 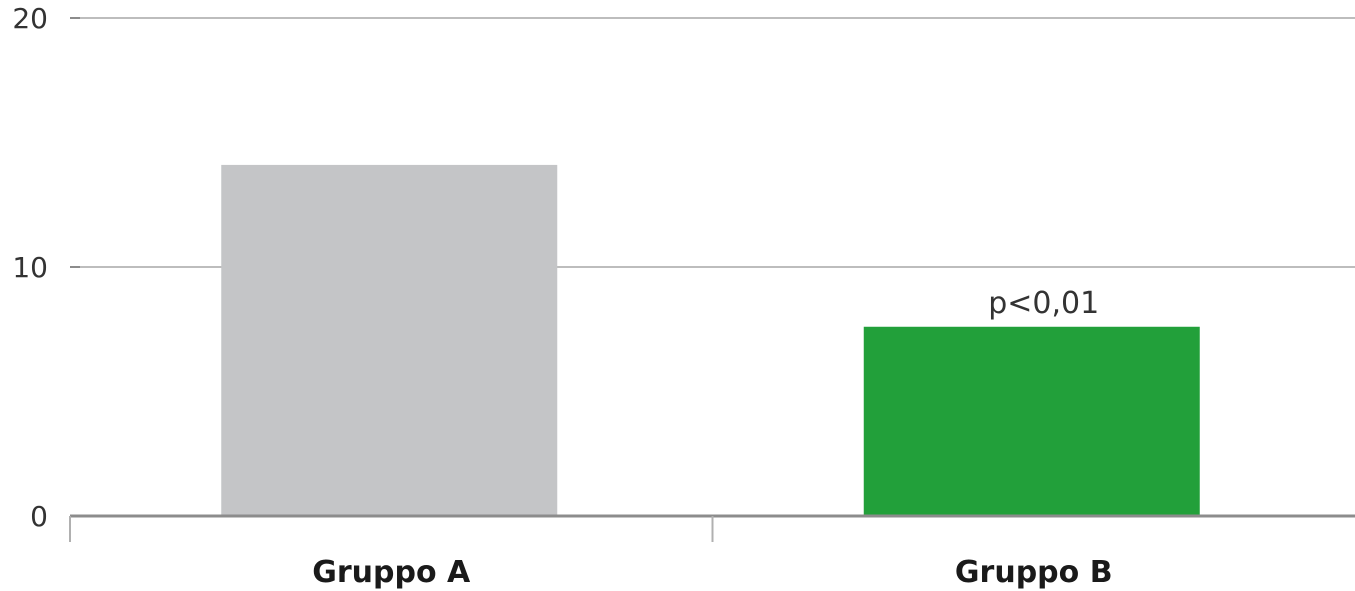 I want to click on x-category-label: Gruppo A, so click(x=391, y=572).